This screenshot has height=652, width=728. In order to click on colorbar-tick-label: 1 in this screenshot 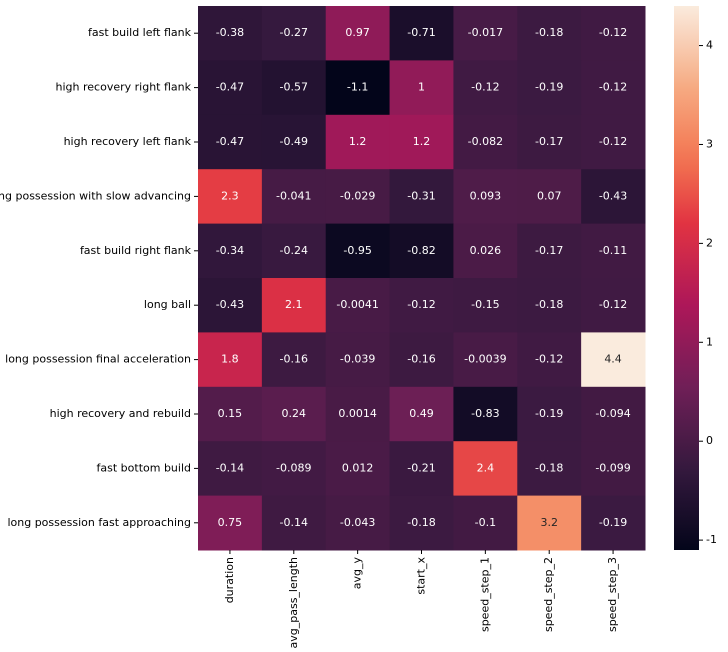, I will do `click(709, 341)`.